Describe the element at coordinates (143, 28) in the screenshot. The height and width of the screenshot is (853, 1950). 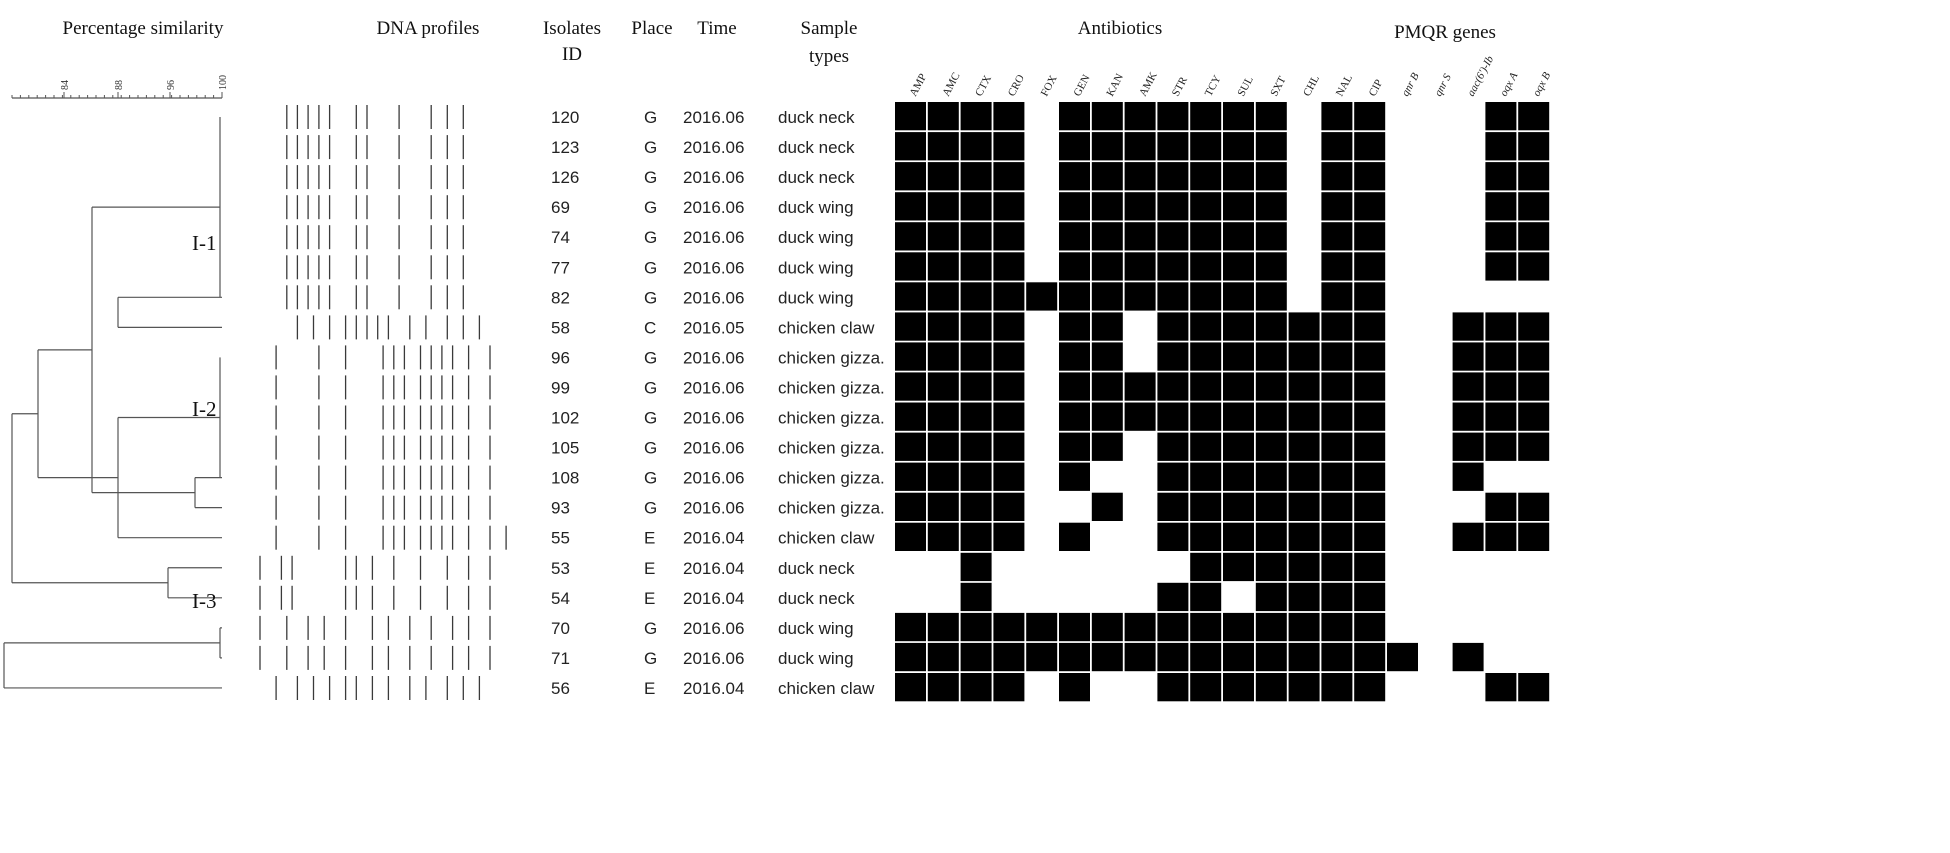
I see `header-percentage-similarity: Percentage similarity` at that location.